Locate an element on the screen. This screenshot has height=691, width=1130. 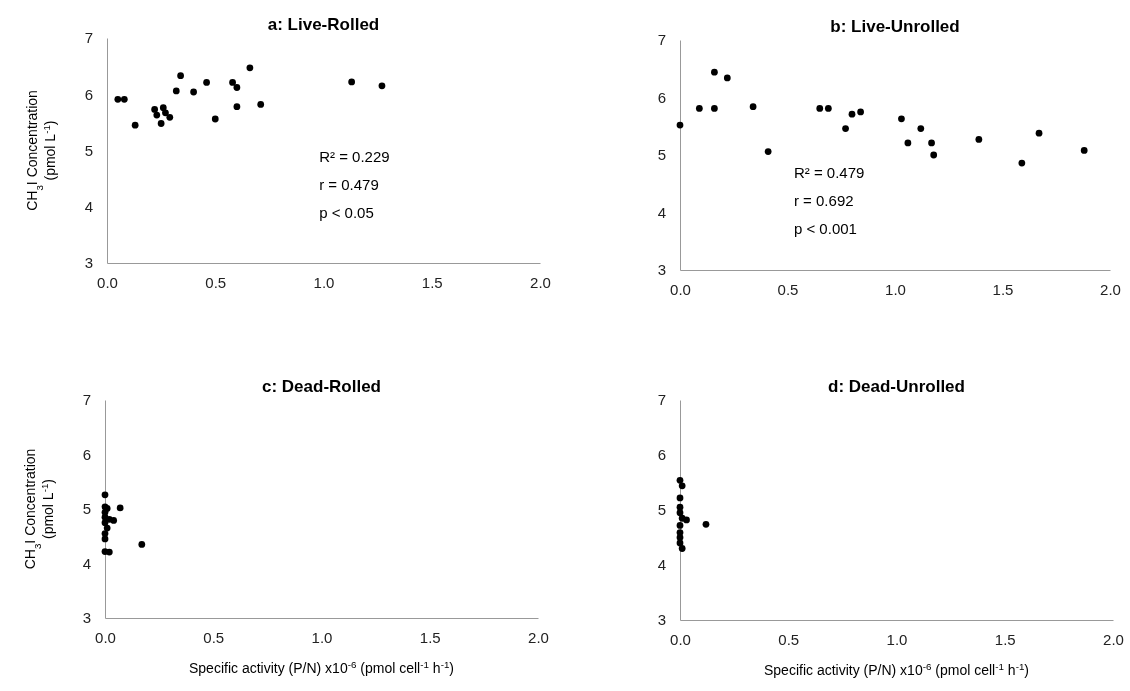
annotation: r = 0.479 is located at coordinates (349, 184).